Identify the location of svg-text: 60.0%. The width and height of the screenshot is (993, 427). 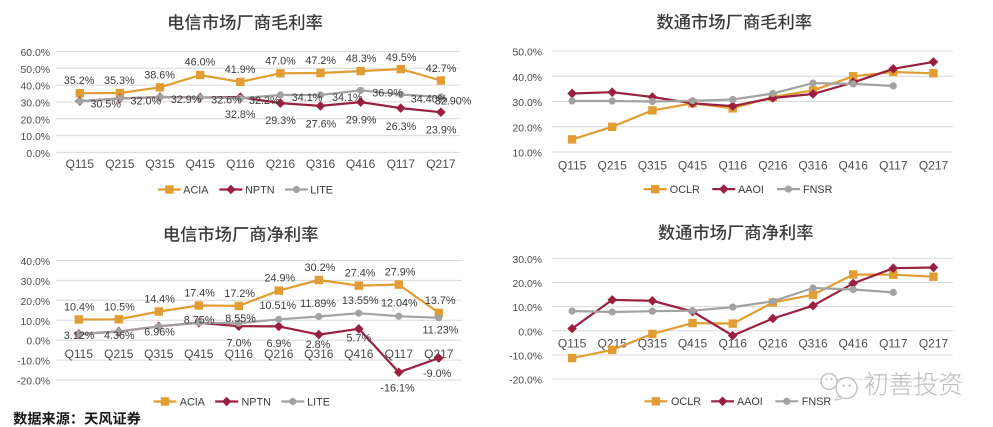
(35, 53).